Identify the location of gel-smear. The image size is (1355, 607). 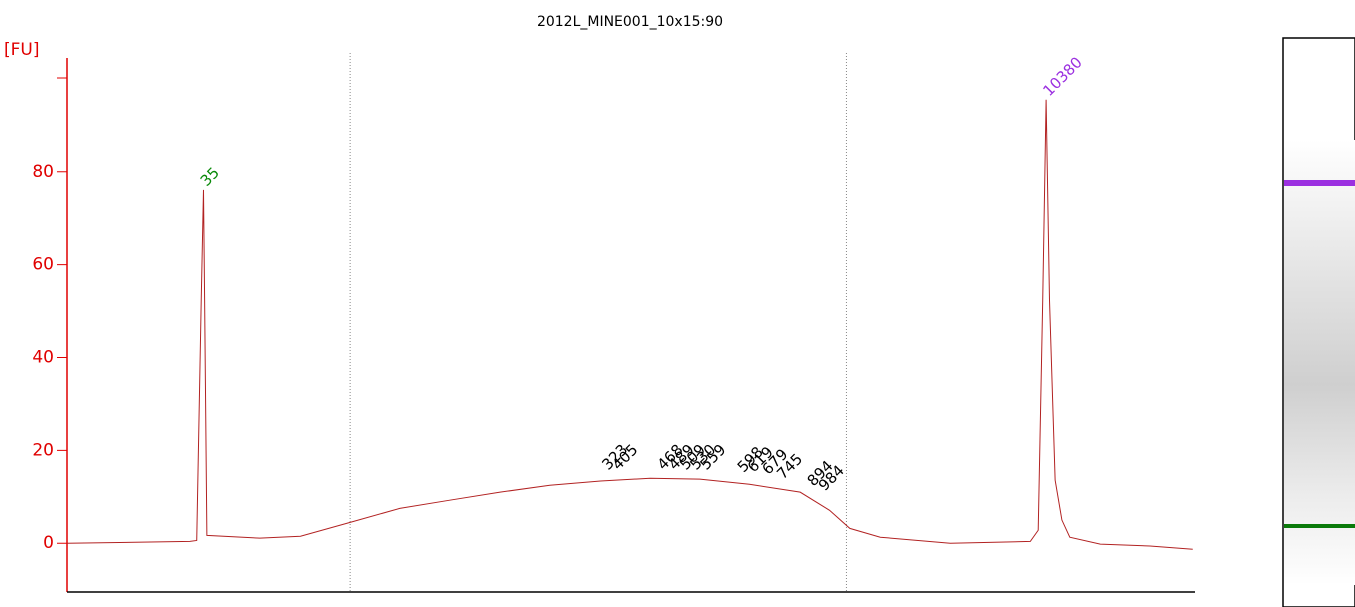
(1319, 362).